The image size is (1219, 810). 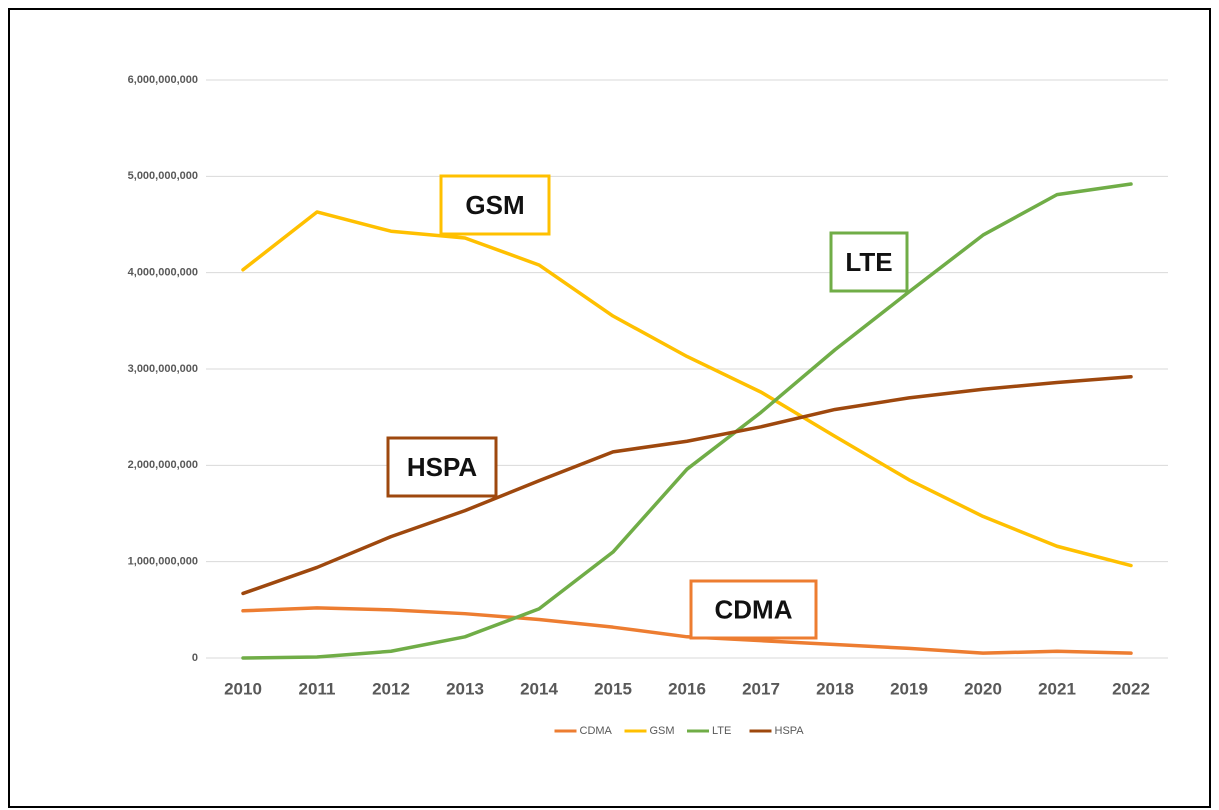 I want to click on annotation-label: GSM, so click(x=494, y=205).